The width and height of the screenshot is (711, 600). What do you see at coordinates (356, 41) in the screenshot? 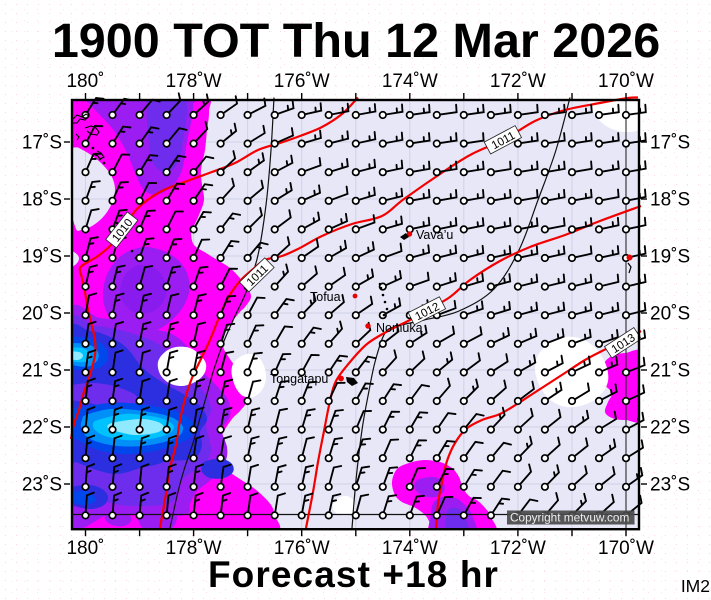
I see `svg-text: 1900 TOT Thu 12 Mar 2026` at bounding box center [356, 41].